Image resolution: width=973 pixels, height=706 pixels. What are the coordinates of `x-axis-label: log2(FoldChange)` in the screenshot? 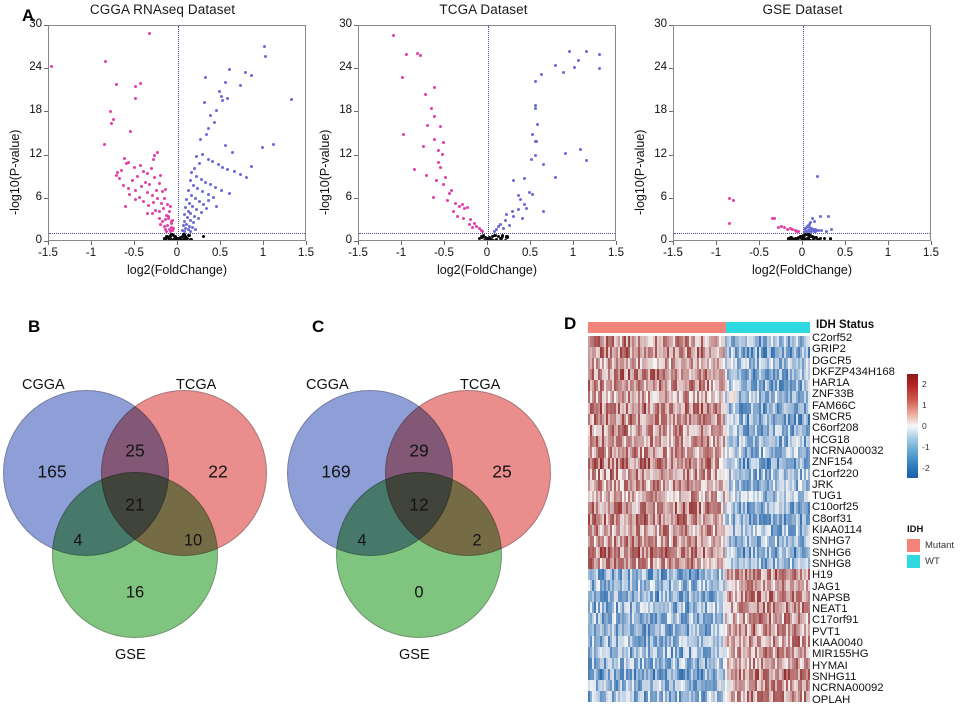 It's located at (487, 270).